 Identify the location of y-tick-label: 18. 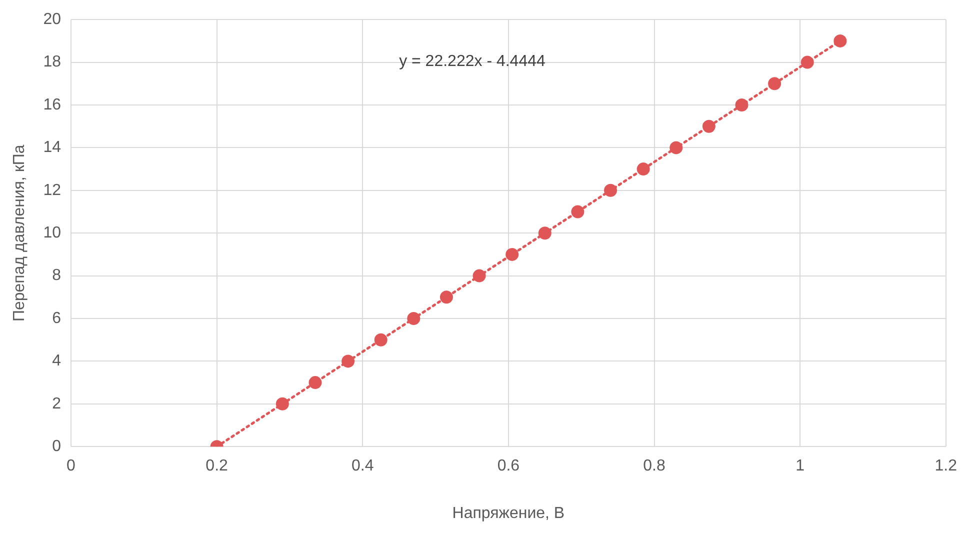
(52, 62).